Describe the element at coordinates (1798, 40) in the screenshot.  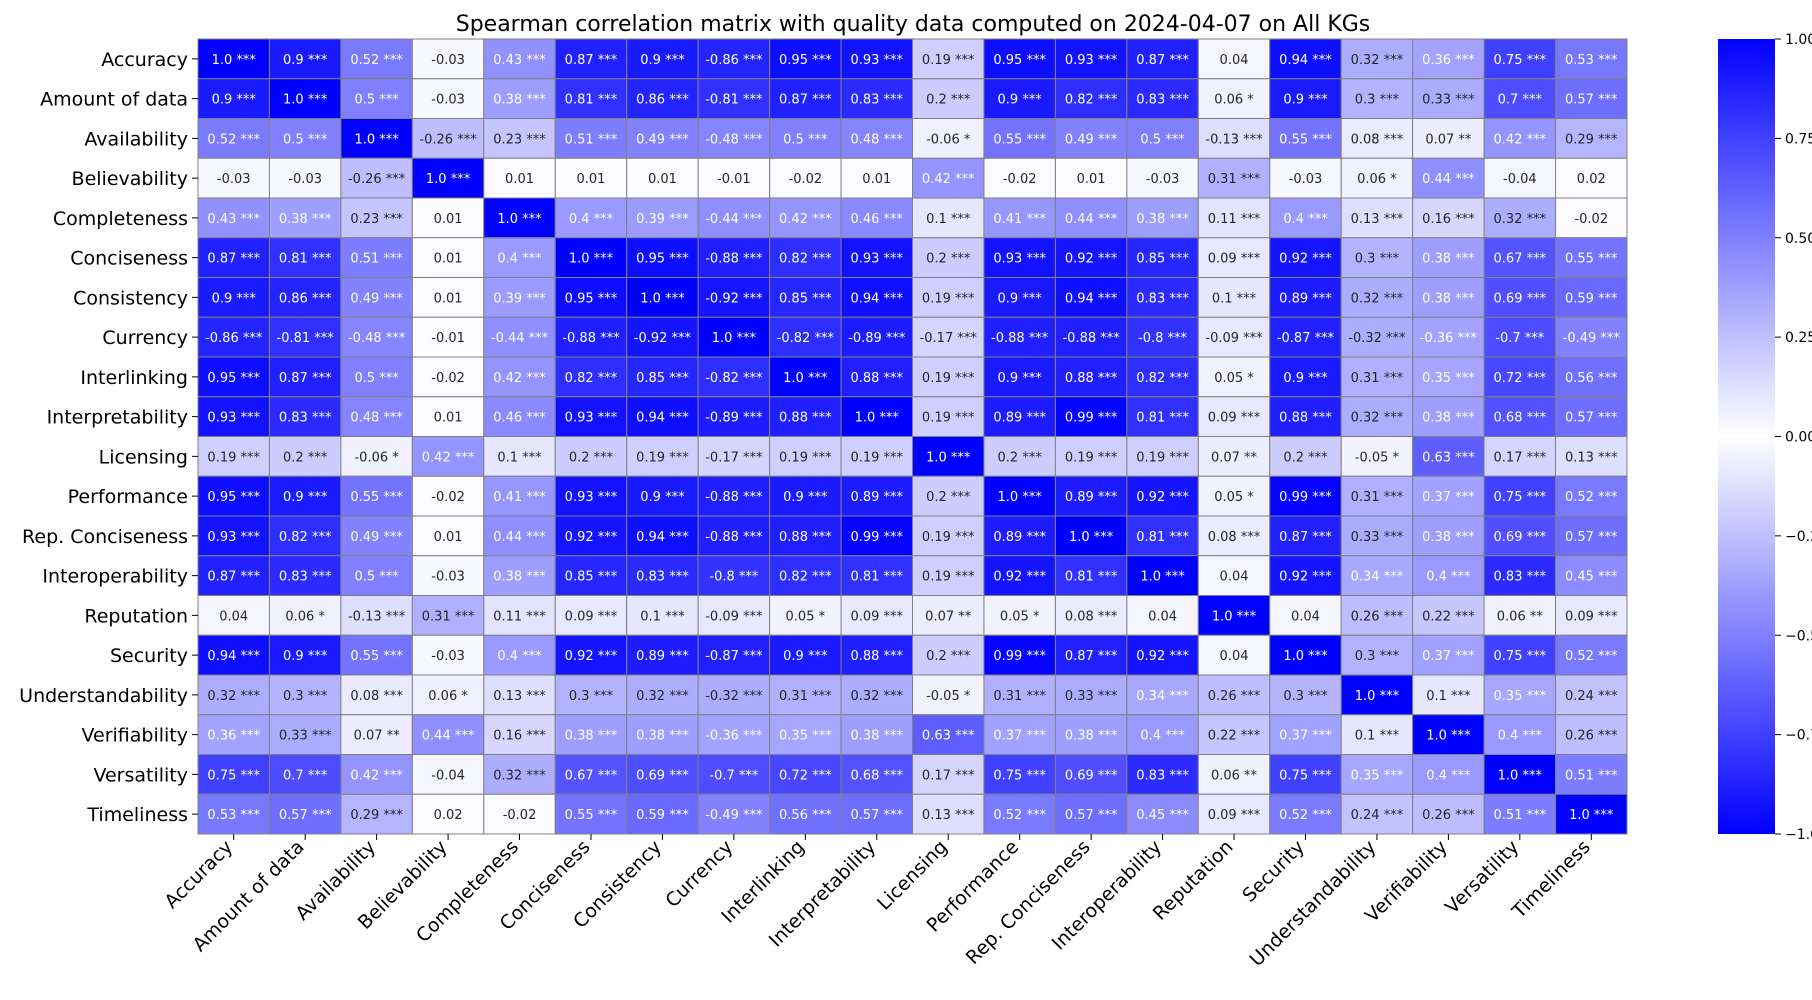
I see `colorbar-tick-label: 1.00` at that location.